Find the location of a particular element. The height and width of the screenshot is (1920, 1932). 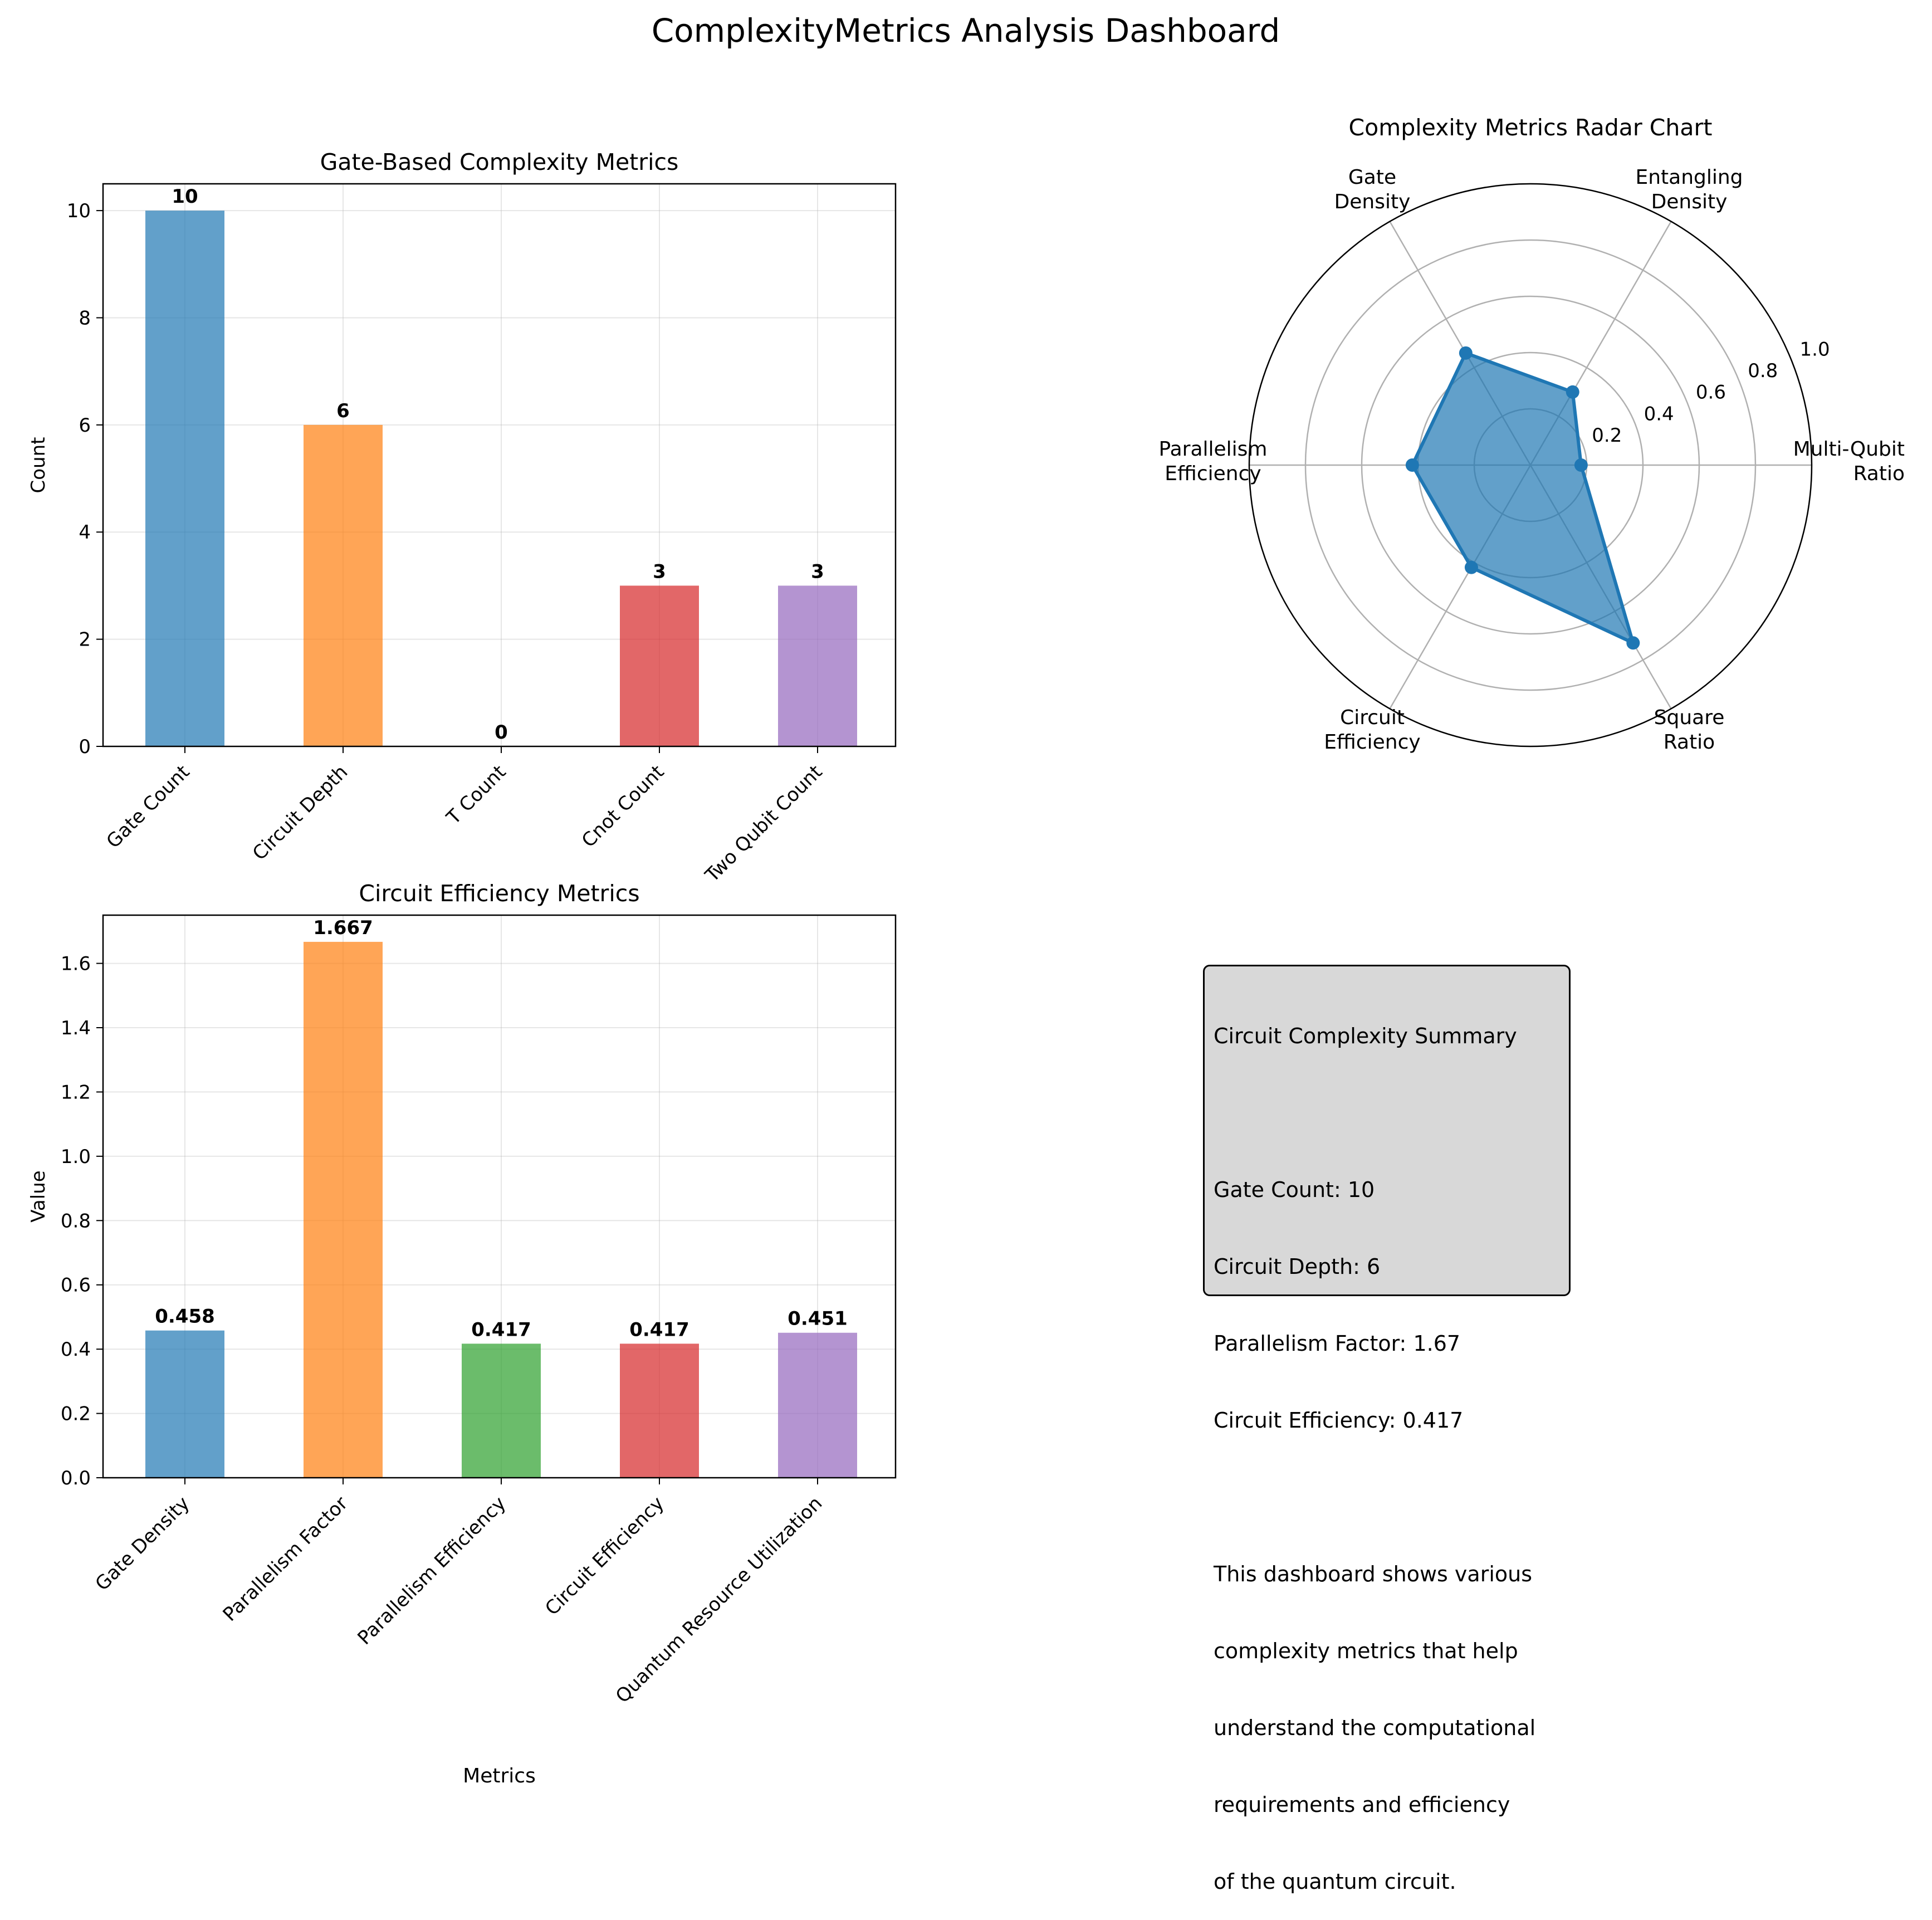

y-tick-label: 6 is located at coordinates (85, 425).